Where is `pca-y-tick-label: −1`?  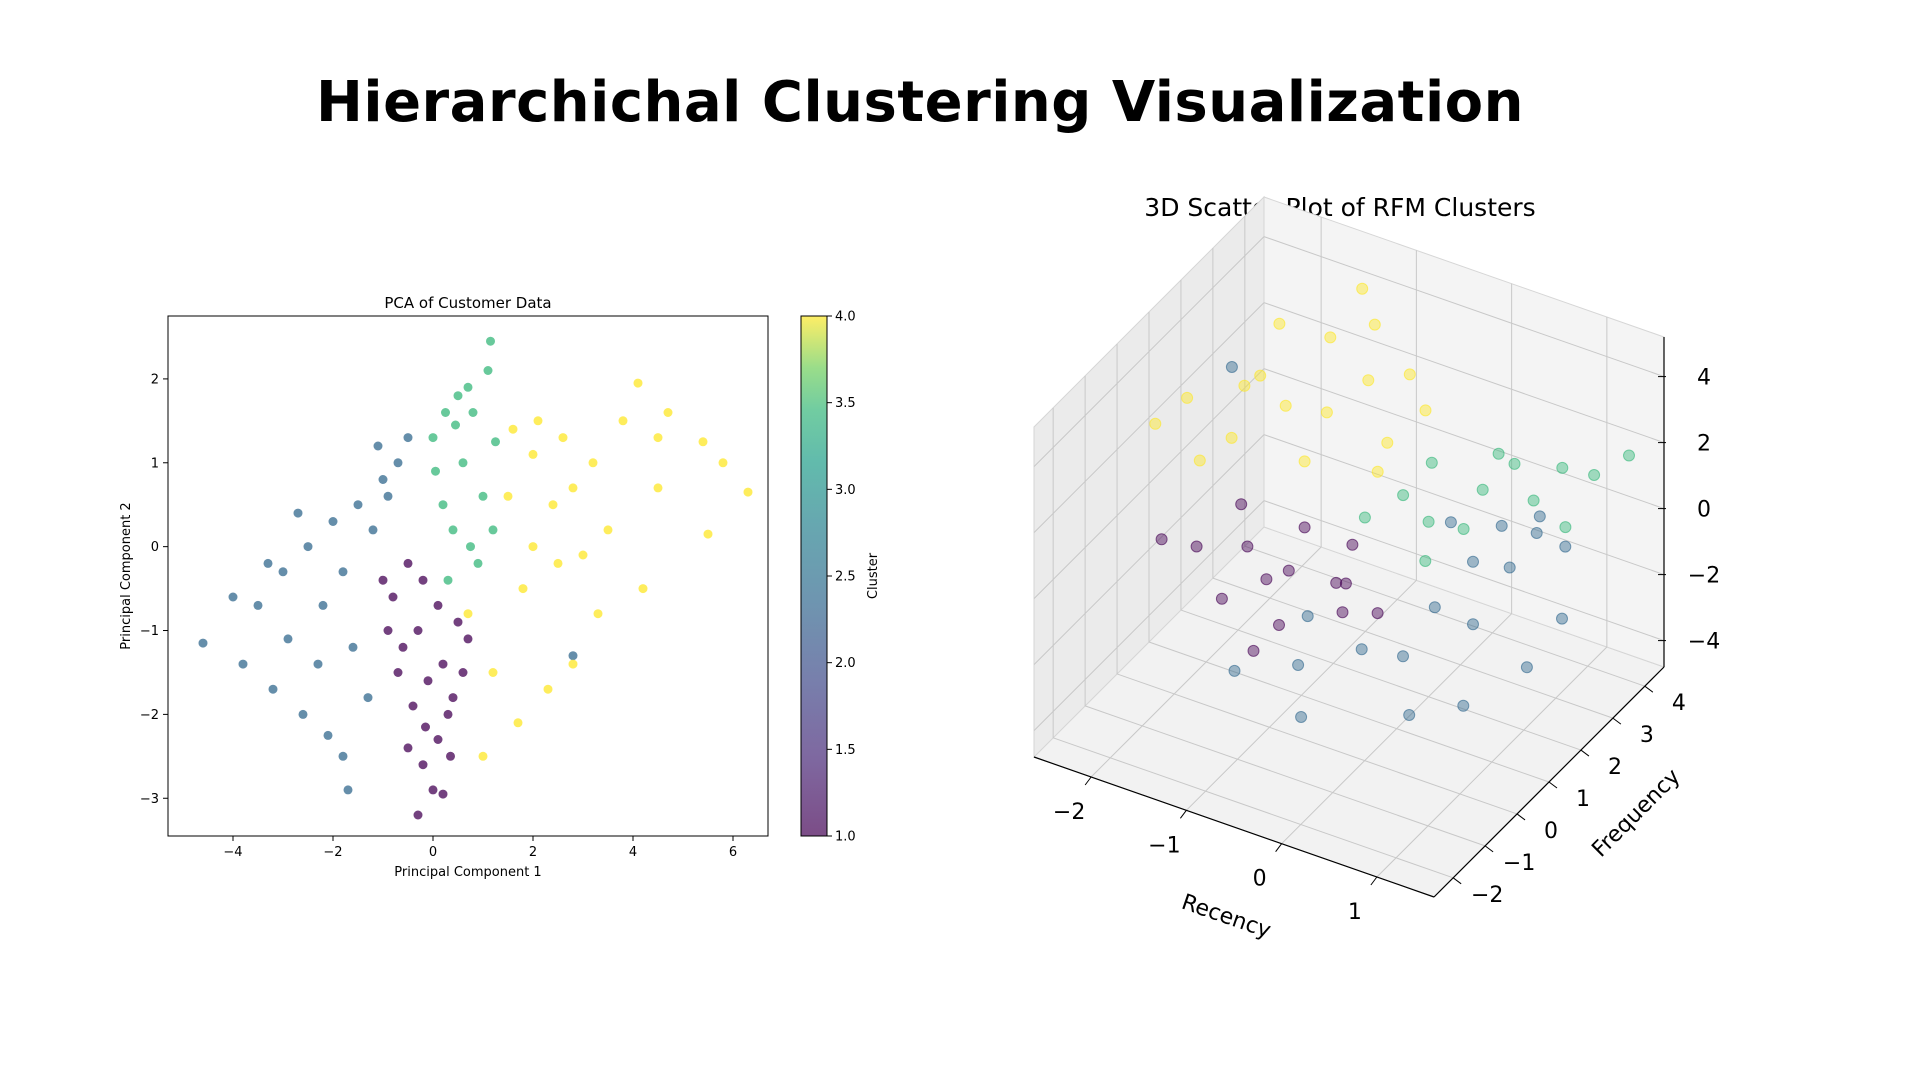
pca-y-tick-label: −1 is located at coordinates (149, 631).